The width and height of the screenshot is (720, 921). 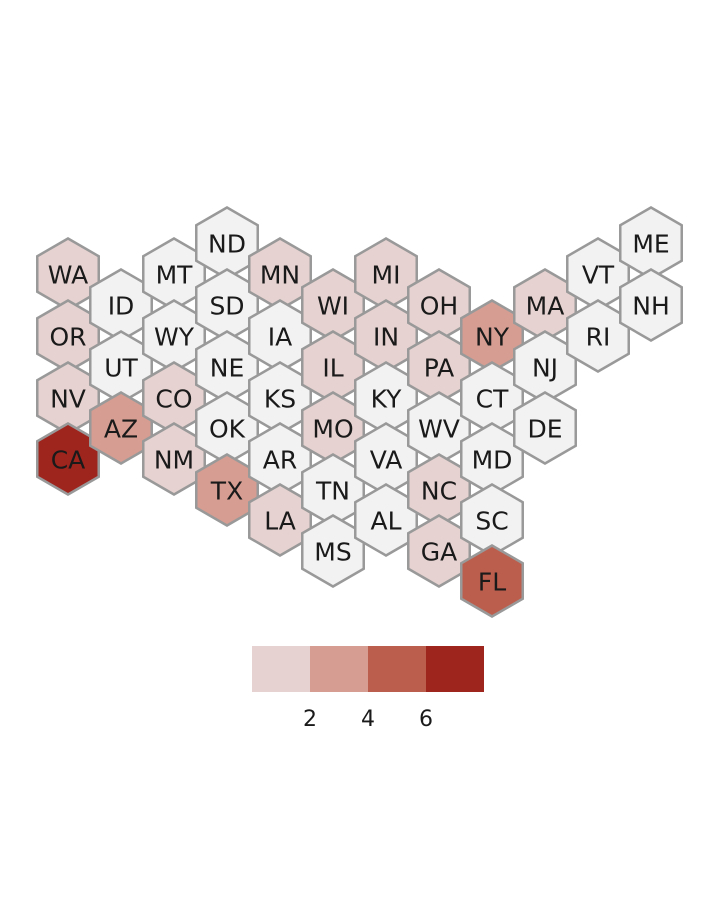 I want to click on state-label-md: MD, so click(x=492, y=460).